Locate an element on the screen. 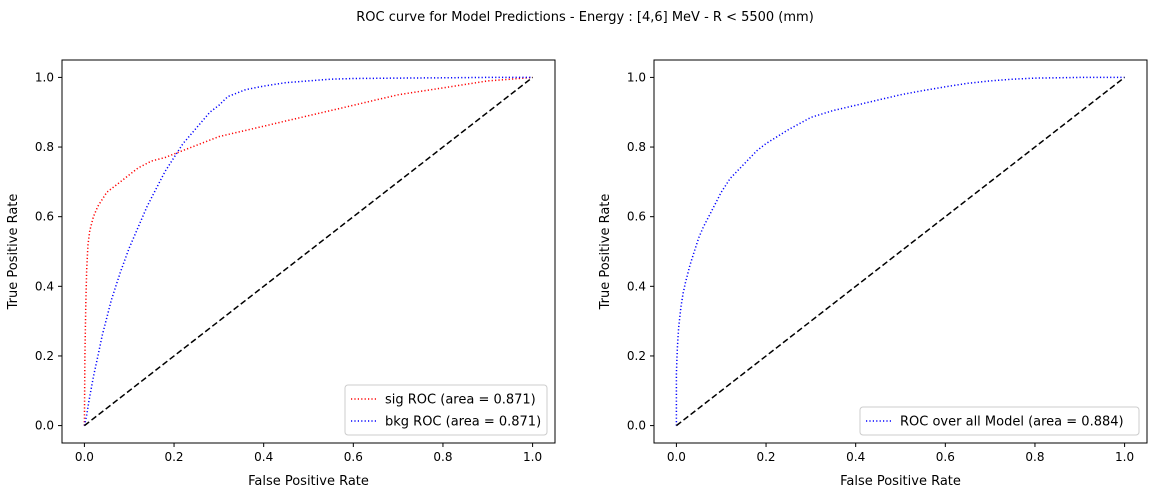 The image size is (1156, 498). legend-label: ROC over all Model (area = 0.884) is located at coordinates (1012, 422).